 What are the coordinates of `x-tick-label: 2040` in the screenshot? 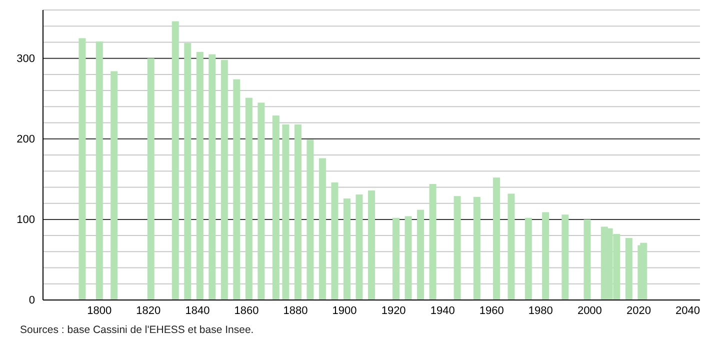 It's located at (688, 310).